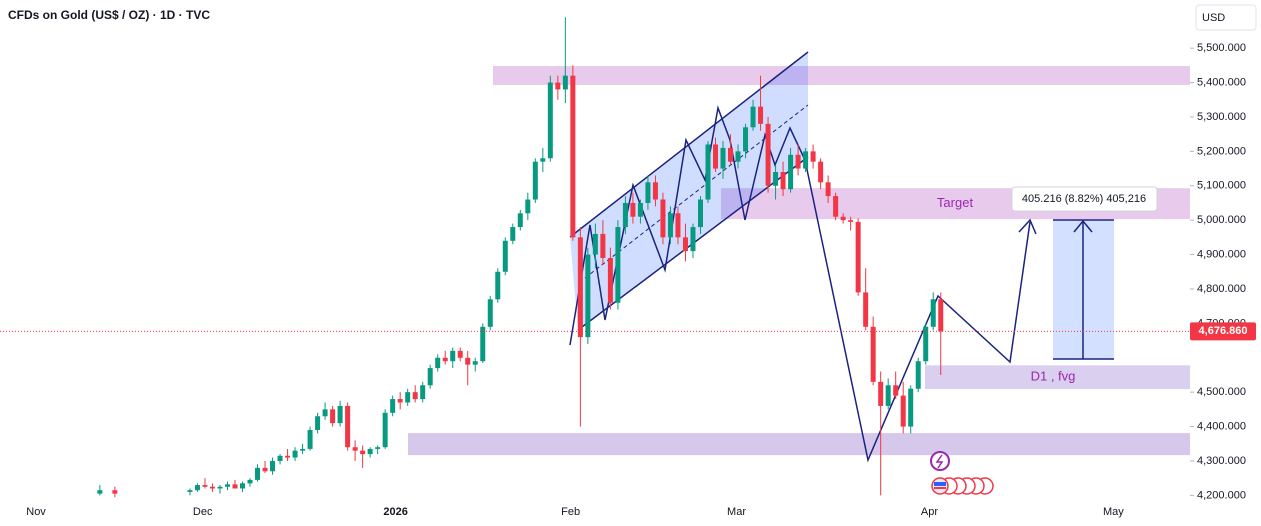 The height and width of the screenshot is (526, 1261). What do you see at coordinates (1221, 117) in the screenshot?
I see `y-tick-label: 5,300.000` at bounding box center [1221, 117].